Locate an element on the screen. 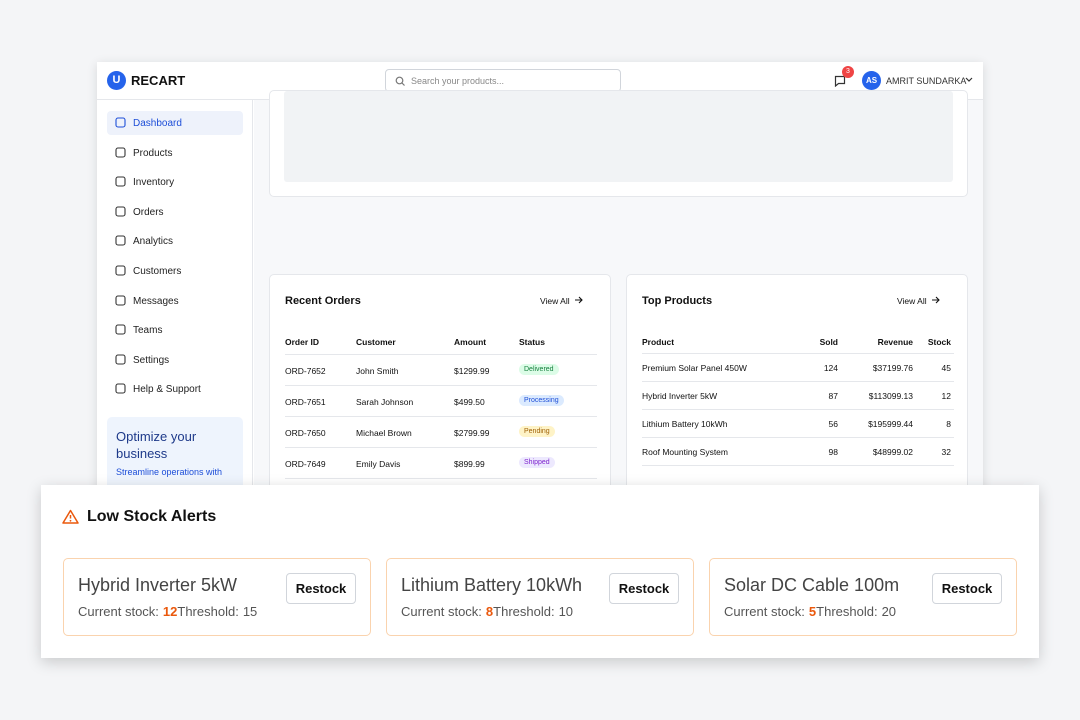  warning-icon is located at coordinates (70, 516).